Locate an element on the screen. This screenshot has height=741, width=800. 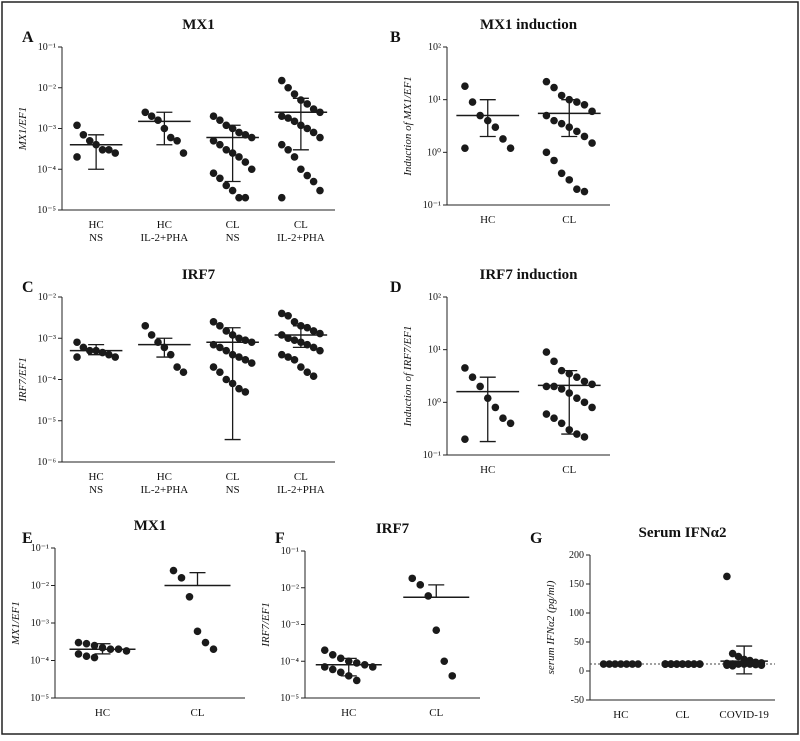
y-tick-label: 10⁻⁶ is located at coordinates (46, 462).